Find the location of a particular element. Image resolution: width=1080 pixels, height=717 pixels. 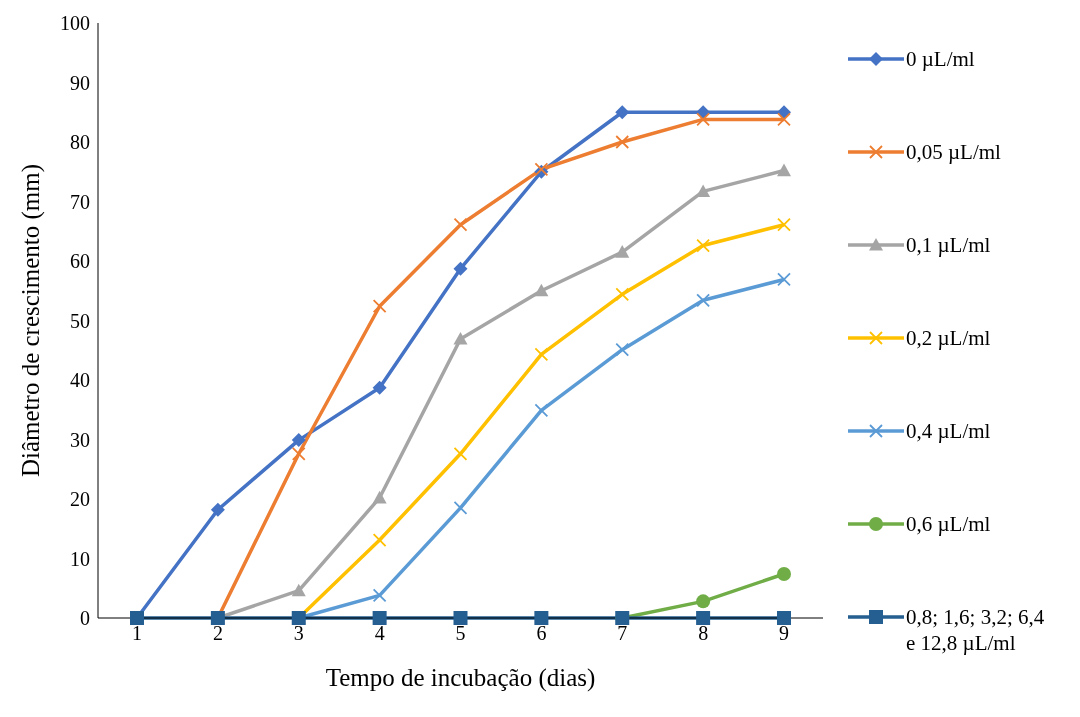

y-tick-label: 50 is located at coordinates (80, 320).